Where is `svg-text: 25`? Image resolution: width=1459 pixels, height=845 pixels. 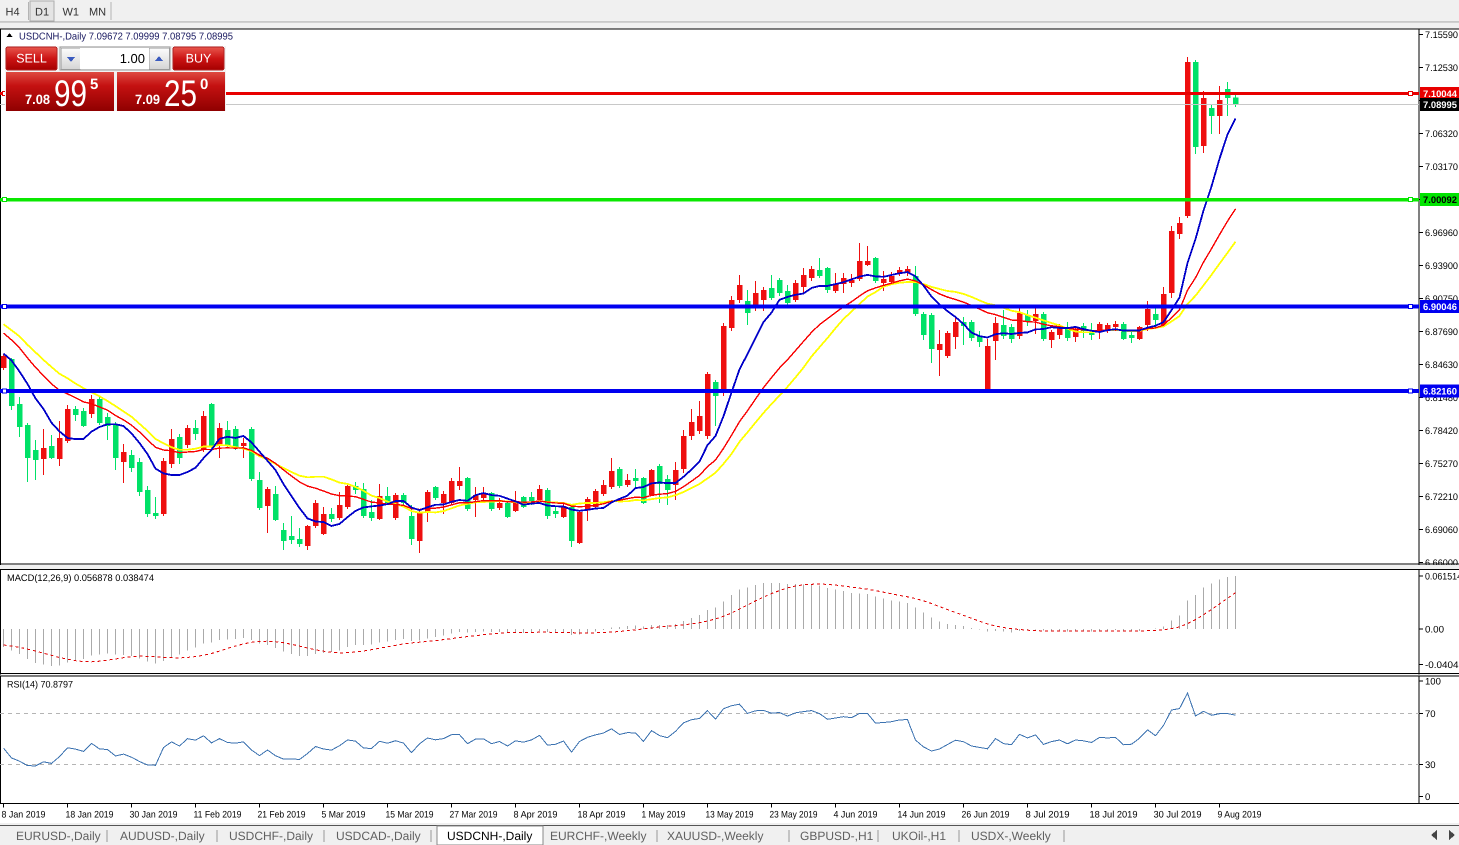 svg-text: 25 is located at coordinates (180, 93).